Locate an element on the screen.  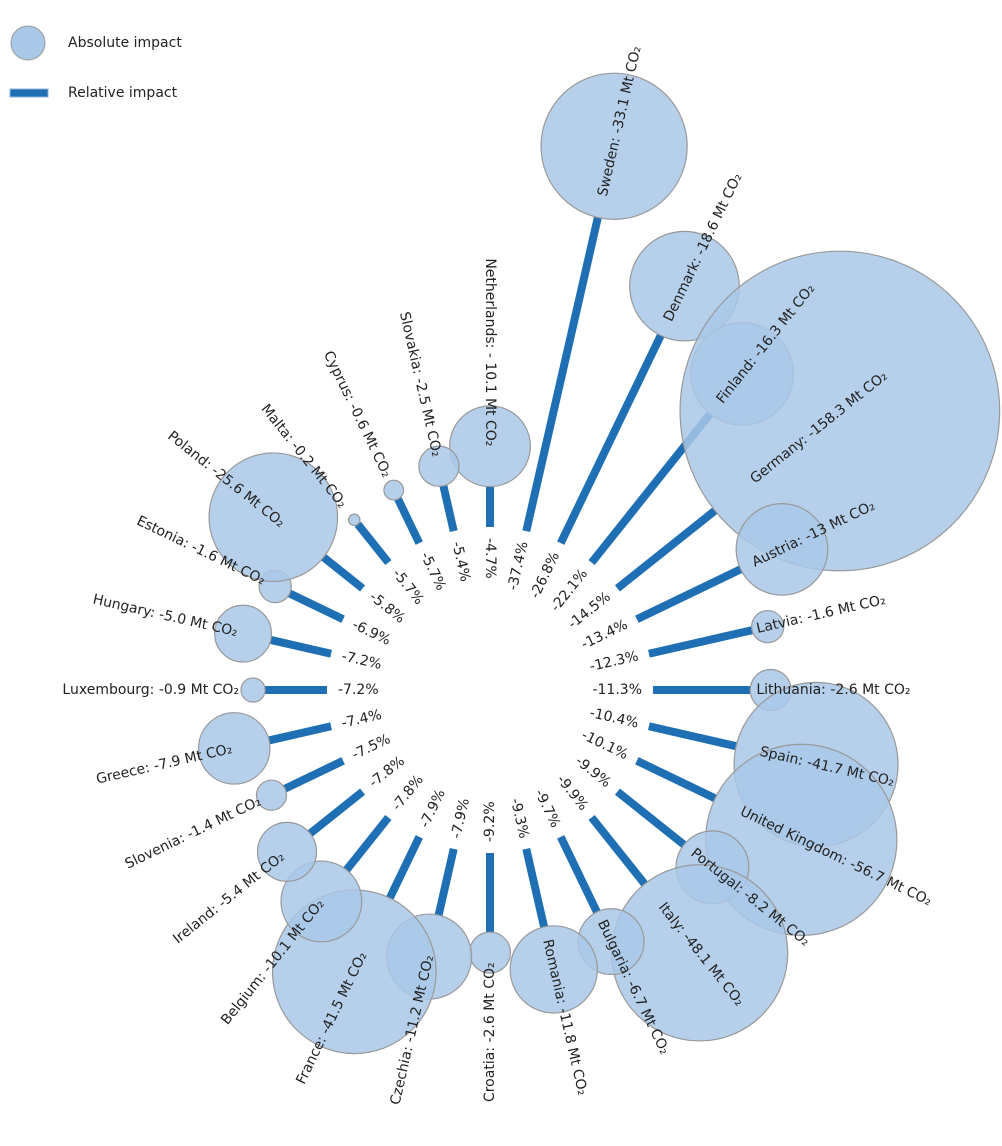
relative-label: -10.4% is located at coordinates (614, 718).